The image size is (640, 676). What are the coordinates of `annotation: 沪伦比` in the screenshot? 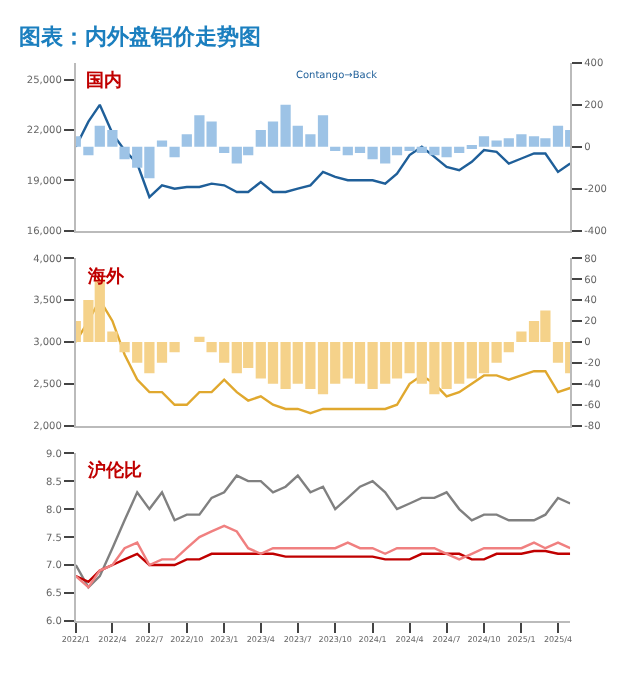 It's located at (114, 471).